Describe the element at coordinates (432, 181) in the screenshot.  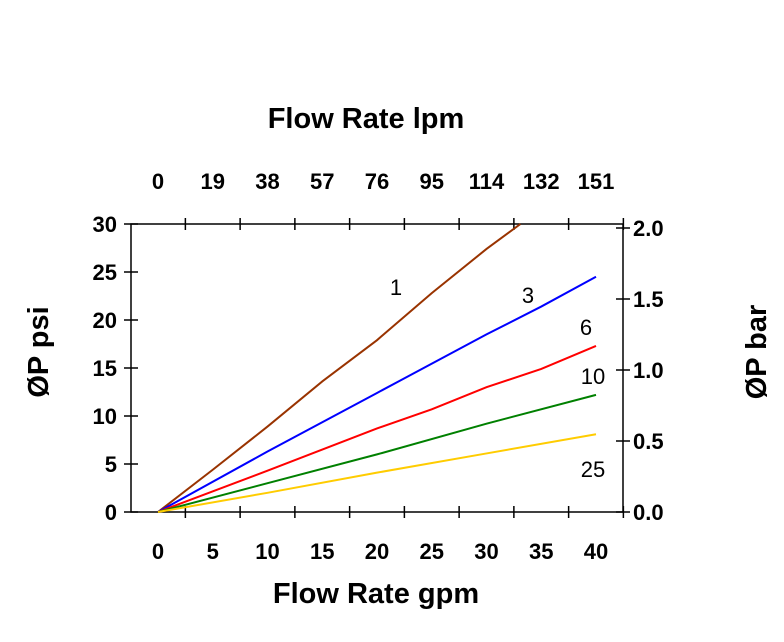
I see `x2-tick-label: 95` at that location.